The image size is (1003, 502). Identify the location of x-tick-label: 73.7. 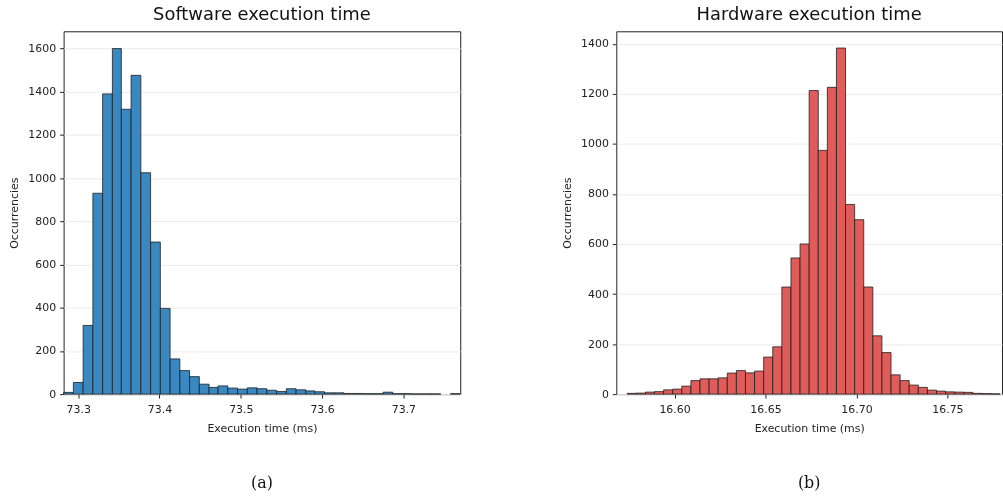
(404, 409).